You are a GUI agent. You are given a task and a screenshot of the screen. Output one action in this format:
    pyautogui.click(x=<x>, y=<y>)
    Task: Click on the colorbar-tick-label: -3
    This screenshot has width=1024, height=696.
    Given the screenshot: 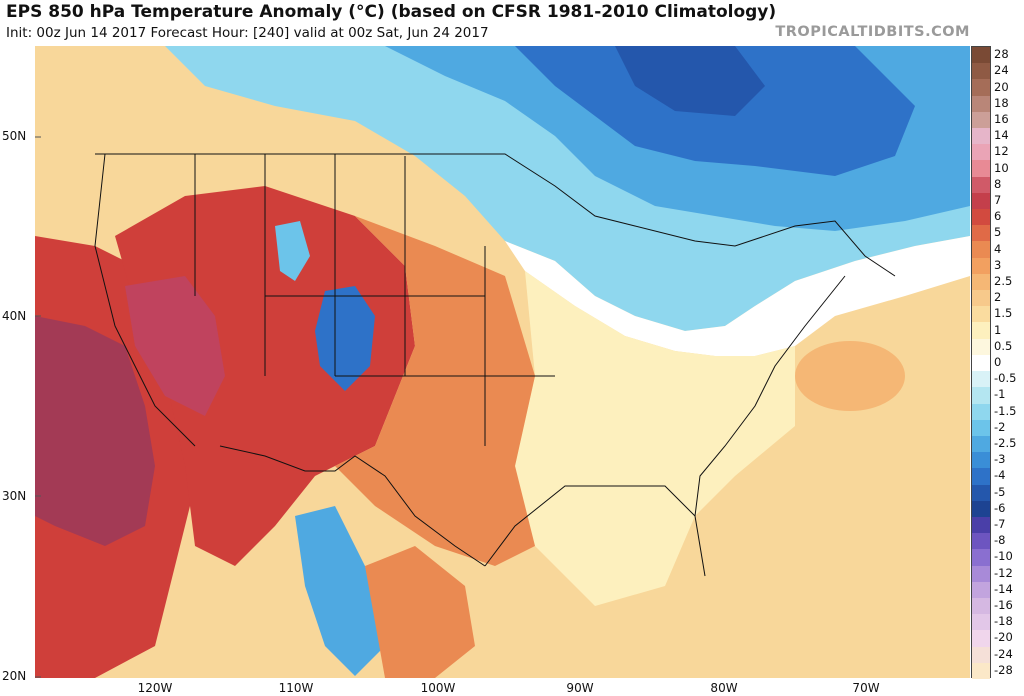 What is the action you would take?
    pyautogui.click(x=1000, y=459)
    